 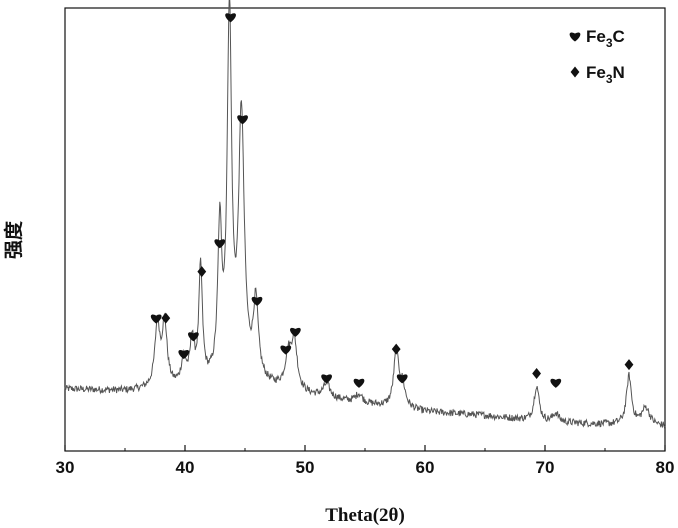 What do you see at coordinates (605, 38) in the screenshot?
I see `legend-label-fe3c: Fe3C` at bounding box center [605, 38].